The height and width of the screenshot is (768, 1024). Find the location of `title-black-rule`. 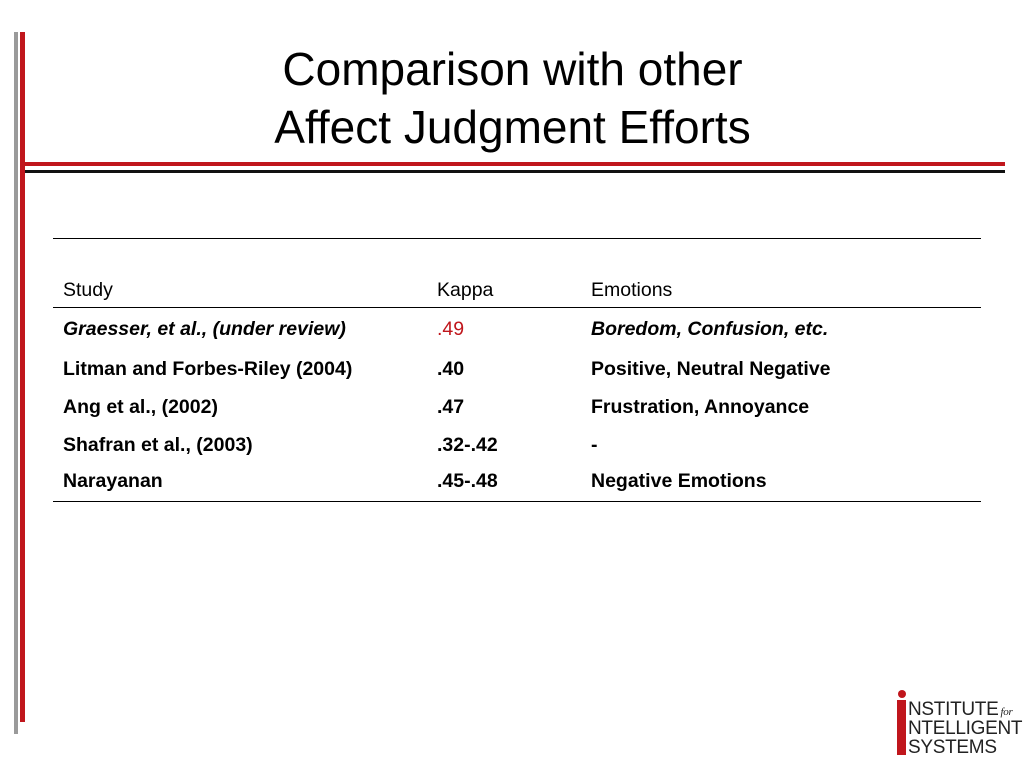

title-black-rule is located at coordinates (515, 171).